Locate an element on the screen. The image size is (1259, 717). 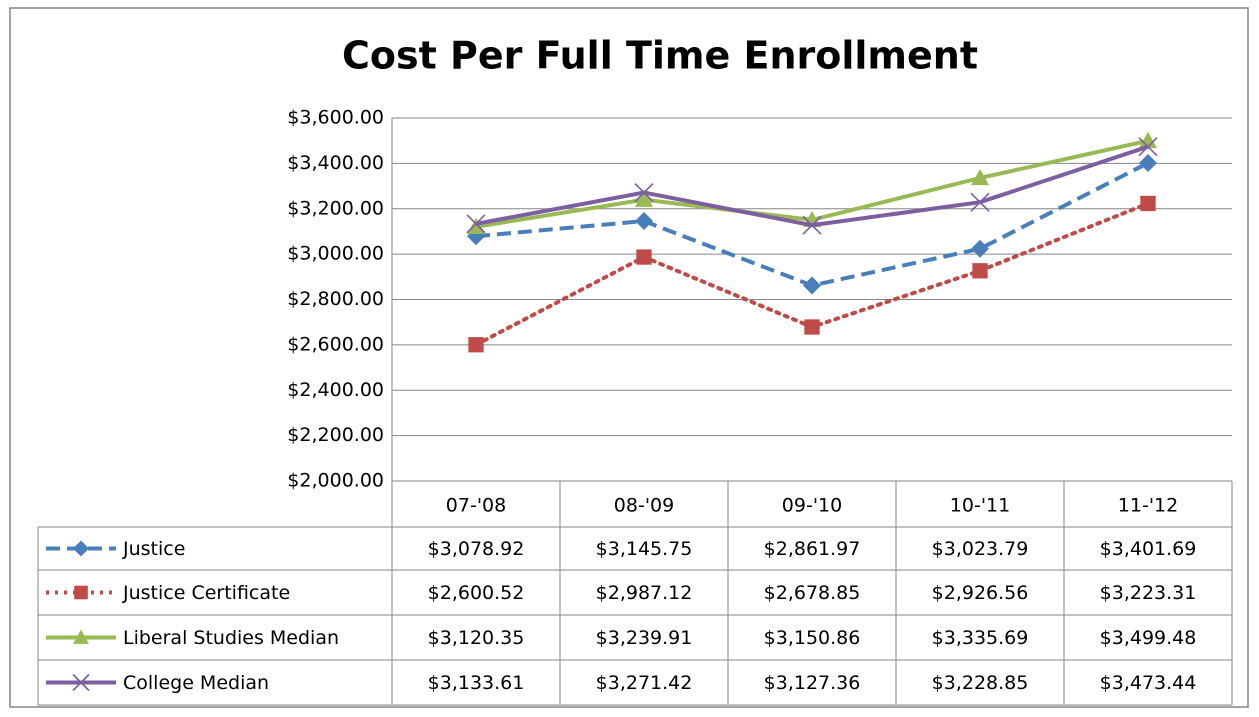
y-tick-label: $3,400.00 is located at coordinates (335, 163).